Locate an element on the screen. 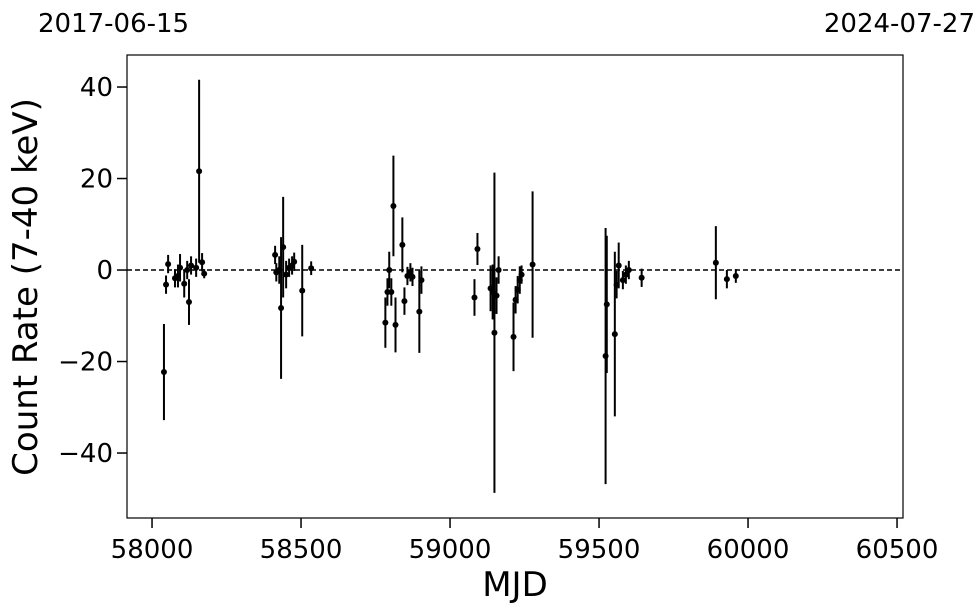  x-tick-label: 58000 is located at coordinates (152, 550).